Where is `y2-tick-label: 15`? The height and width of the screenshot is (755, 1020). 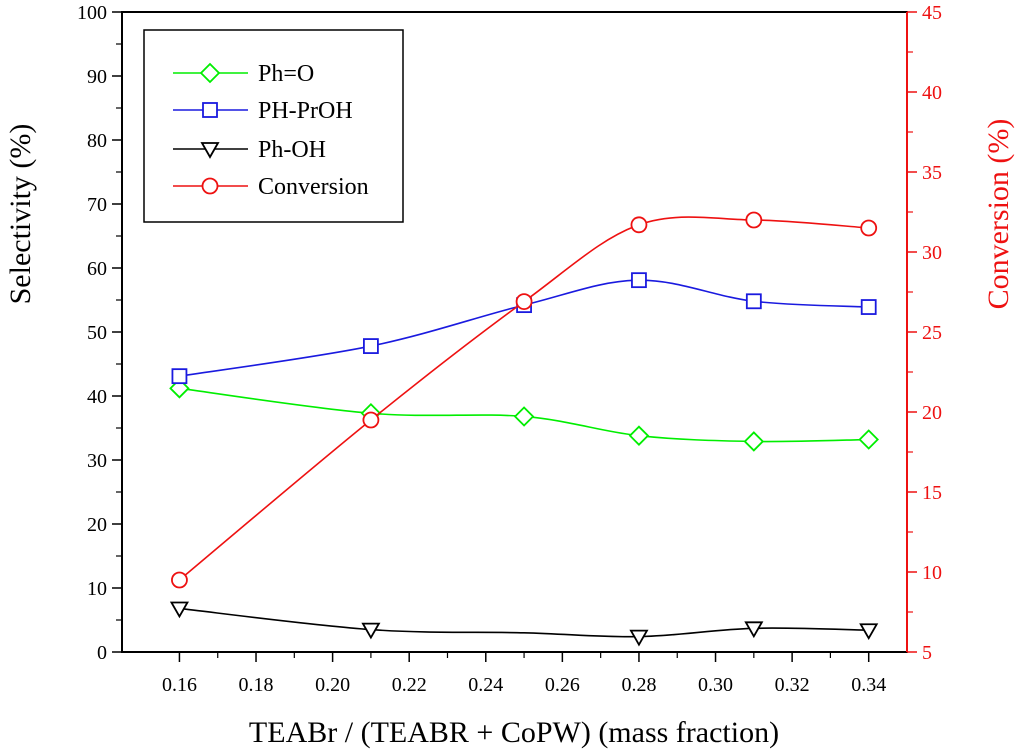
y2-tick-label: 15 is located at coordinates (932, 493).